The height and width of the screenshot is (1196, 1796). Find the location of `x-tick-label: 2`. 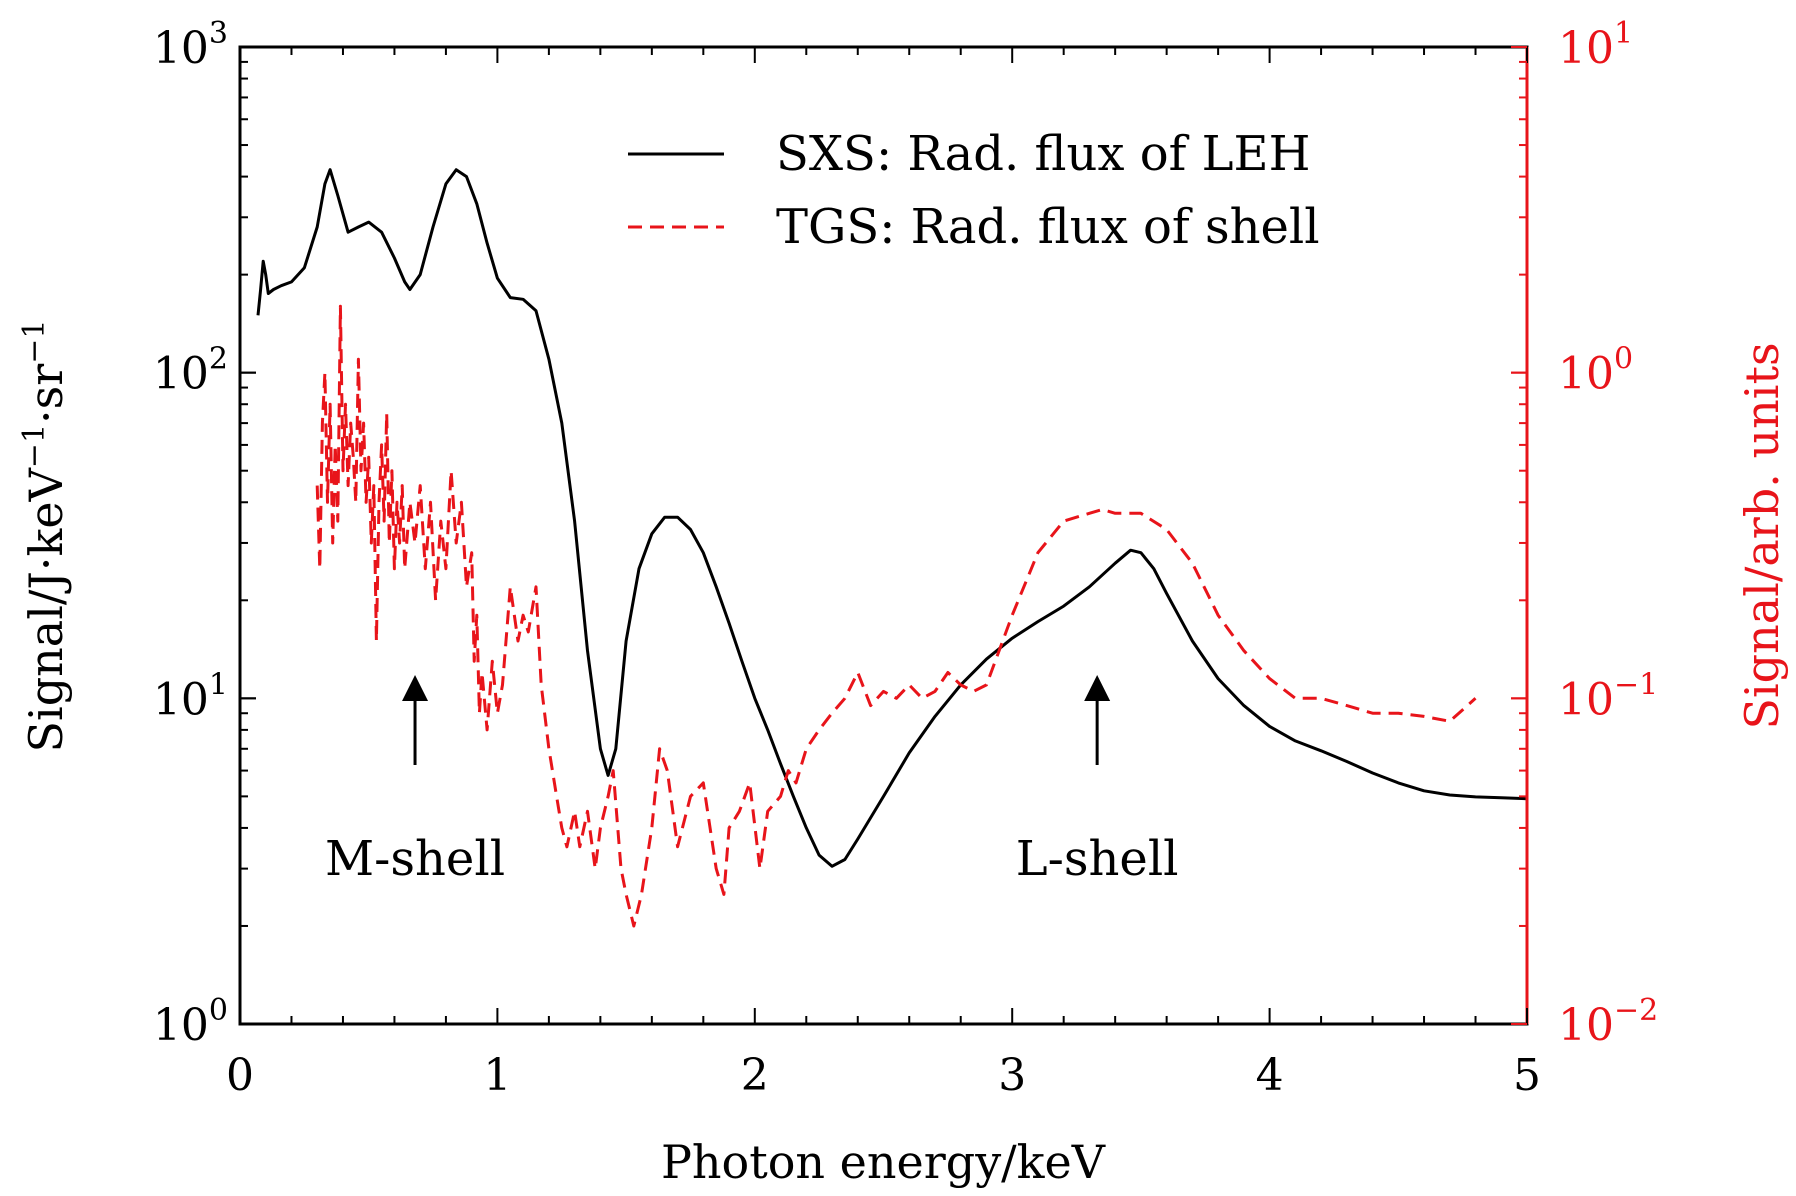

x-tick-label: 2 is located at coordinates (755, 1075).